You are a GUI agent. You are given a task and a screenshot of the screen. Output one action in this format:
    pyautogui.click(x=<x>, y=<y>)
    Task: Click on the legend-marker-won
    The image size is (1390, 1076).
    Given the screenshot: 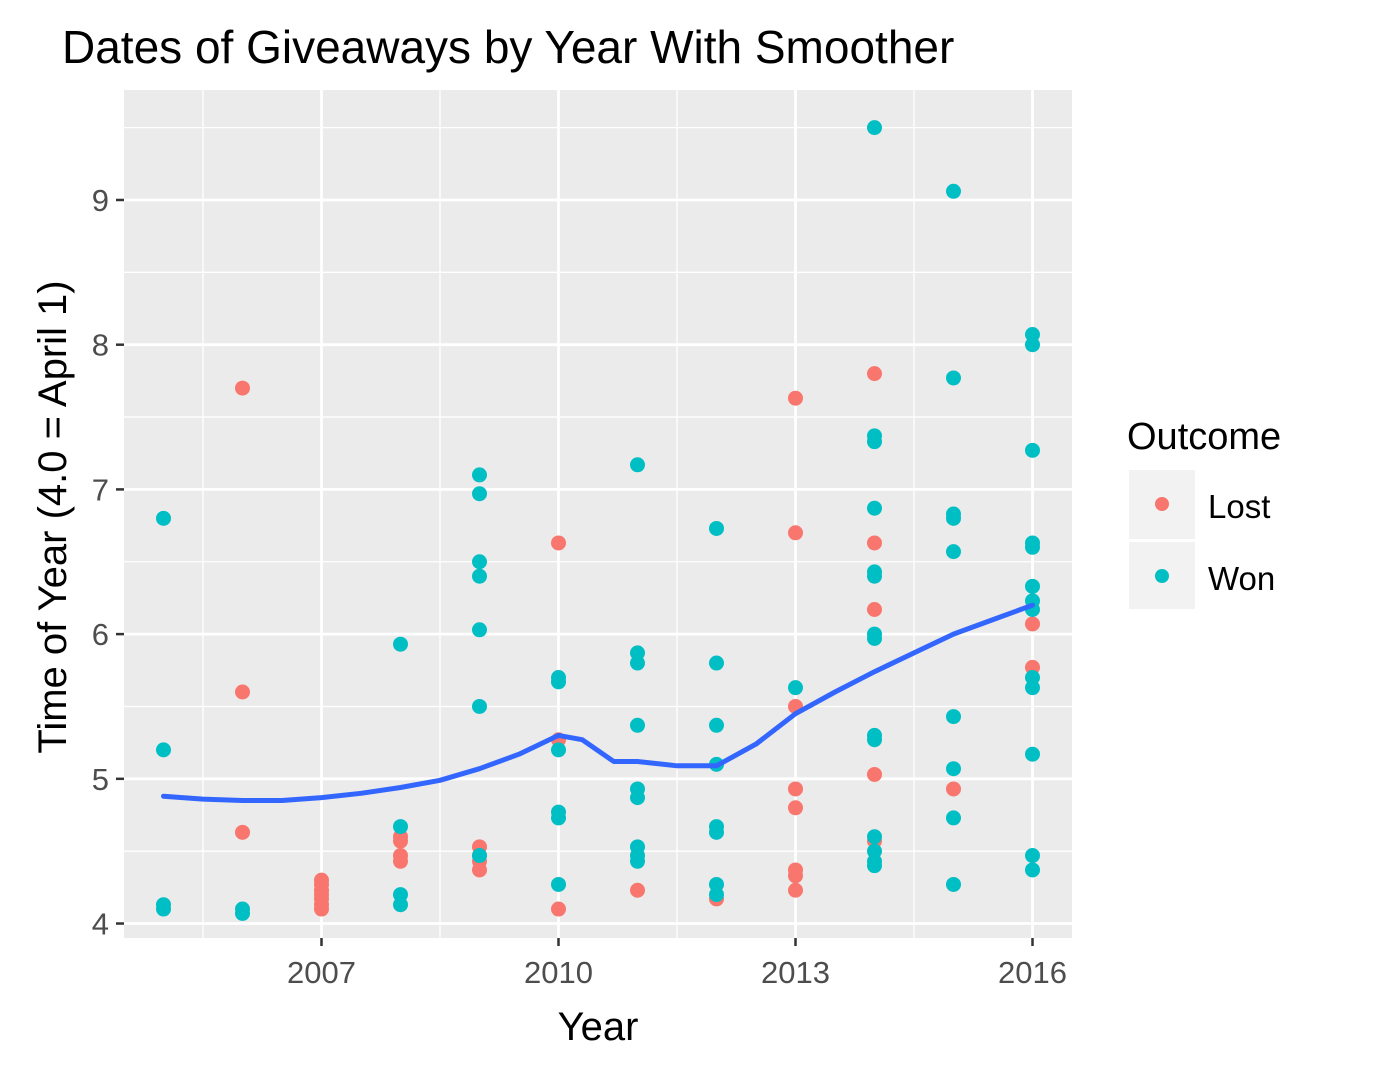 What is the action you would take?
    pyautogui.click(x=1162, y=576)
    